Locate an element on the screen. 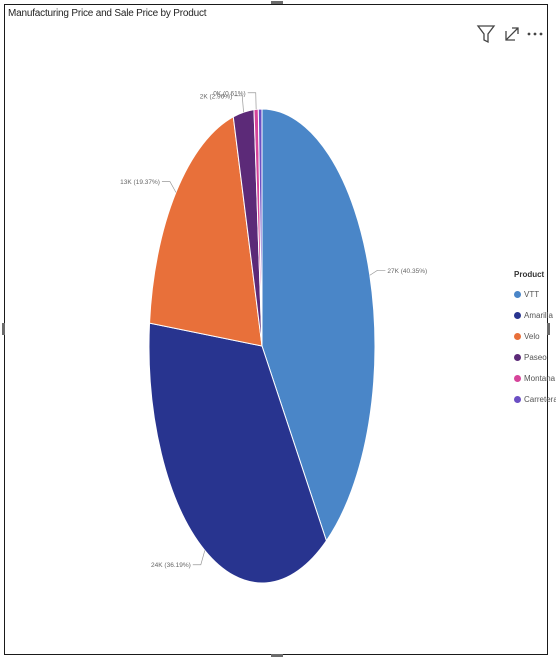 The image size is (556, 663). legend-label: Carretera is located at coordinates (540, 399).